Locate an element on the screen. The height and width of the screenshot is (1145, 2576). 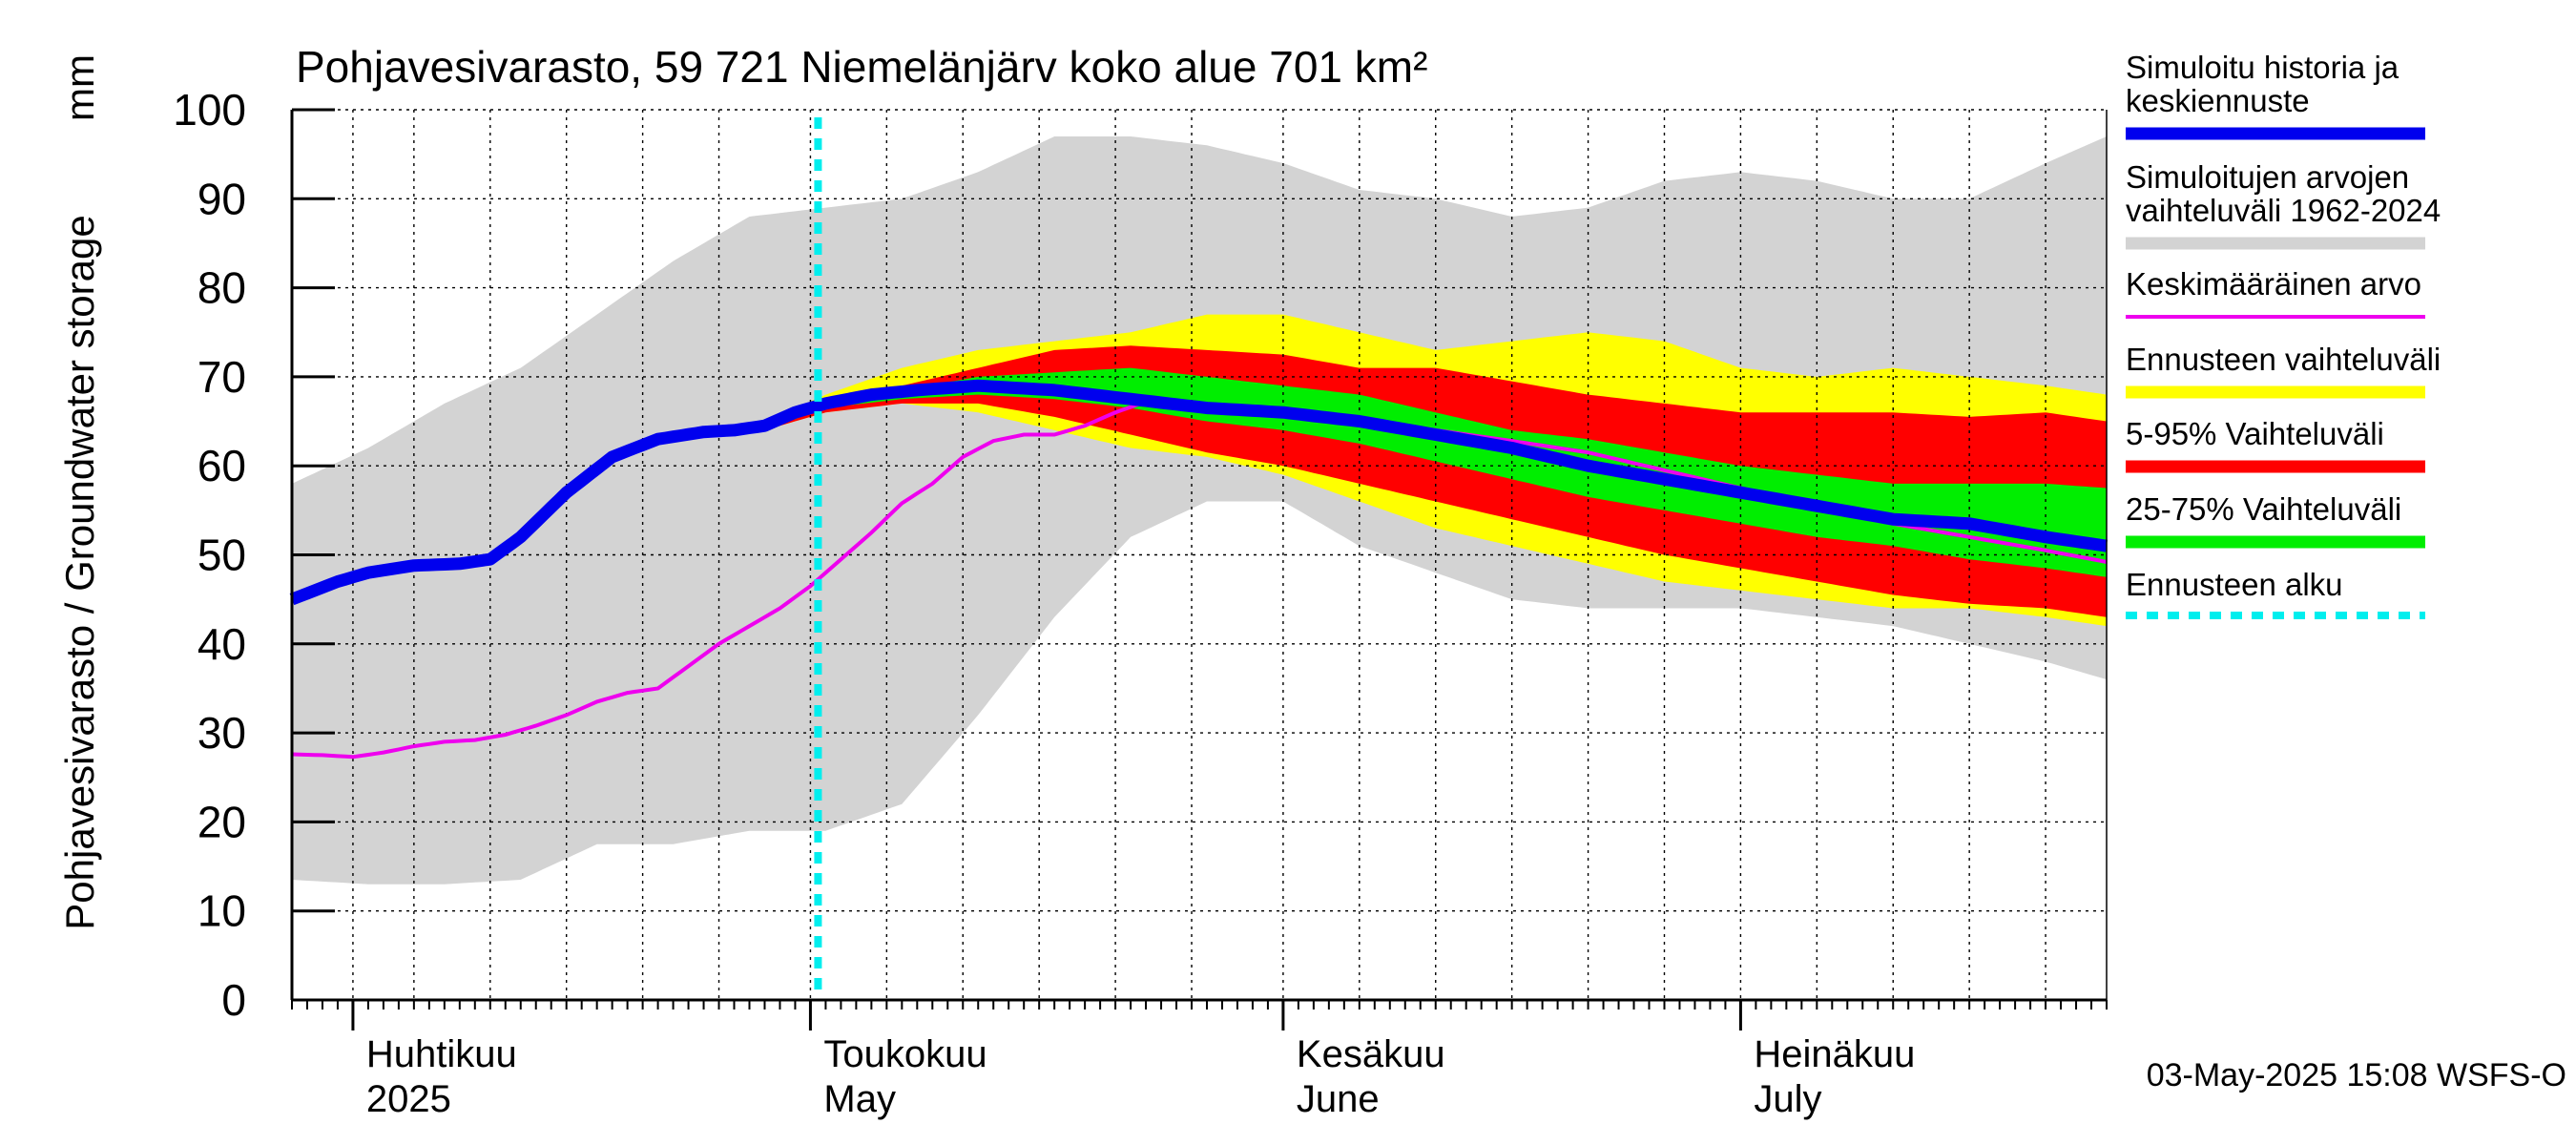
legend-label2-range: vaihteluväli 1962-2024 is located at coordinates (2283, 211).